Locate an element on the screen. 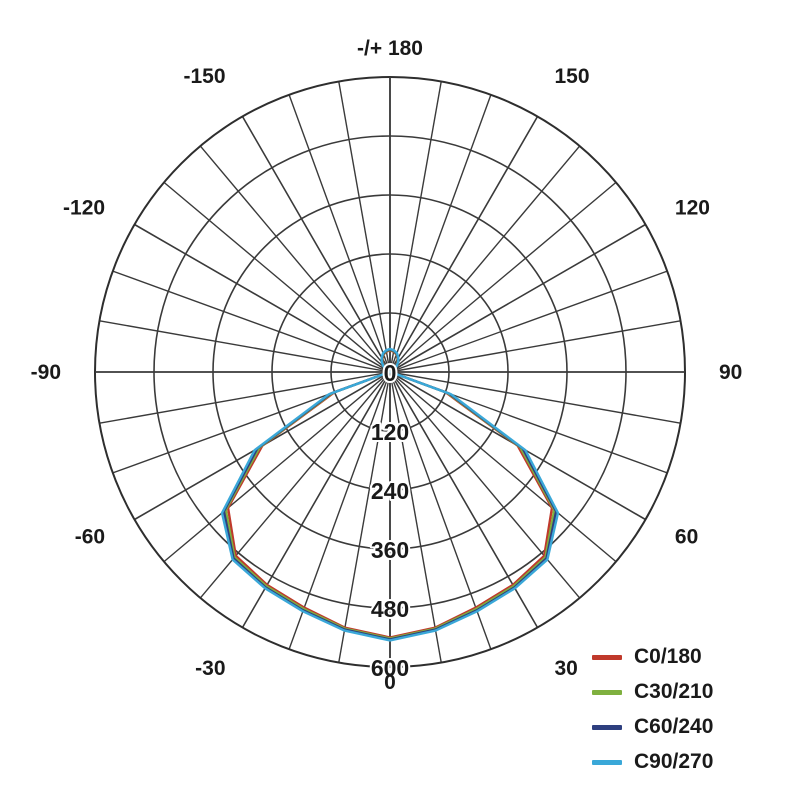  legend-label: C30/210 is located at coordinates (674, 691).